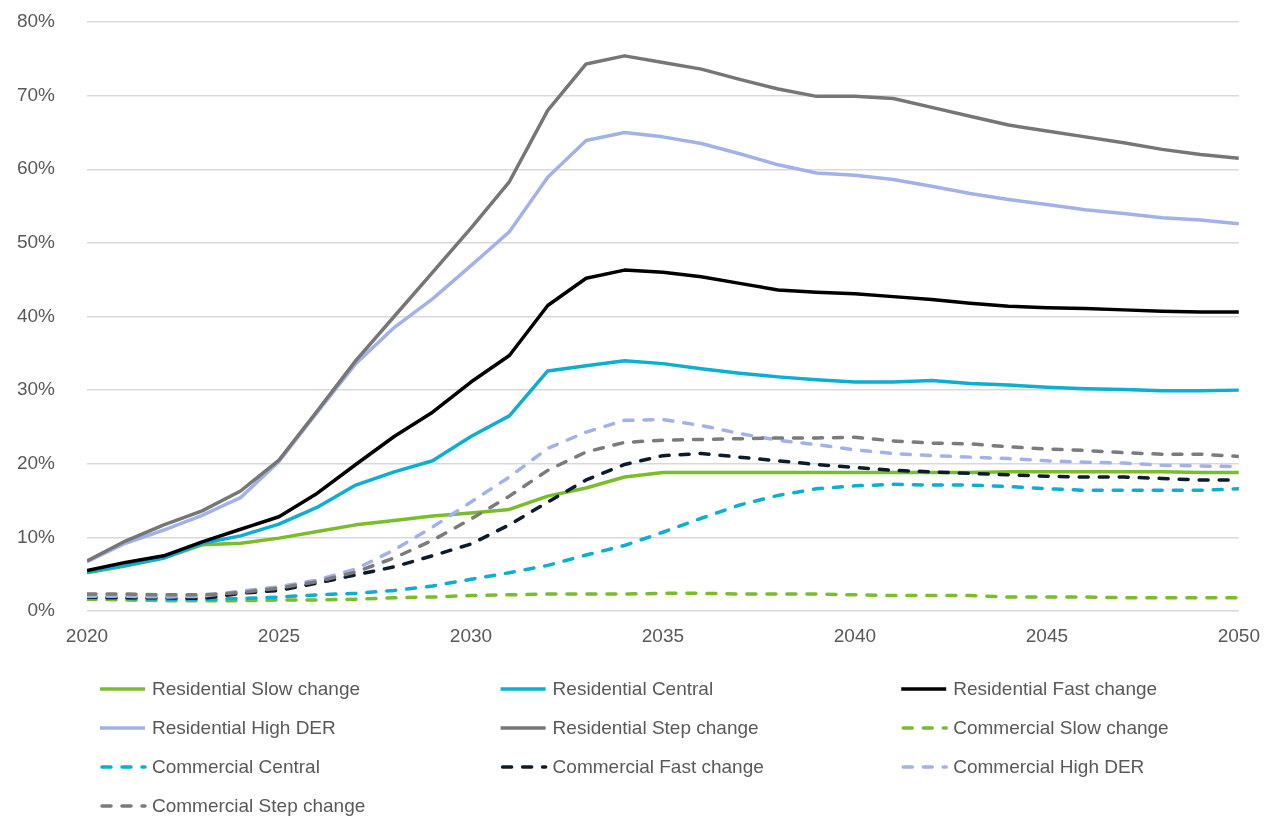 Image resolution: width=1274 pixels, height=823 pixels. I want to click on legend-label: Residential Slow change, so click(256, 689).